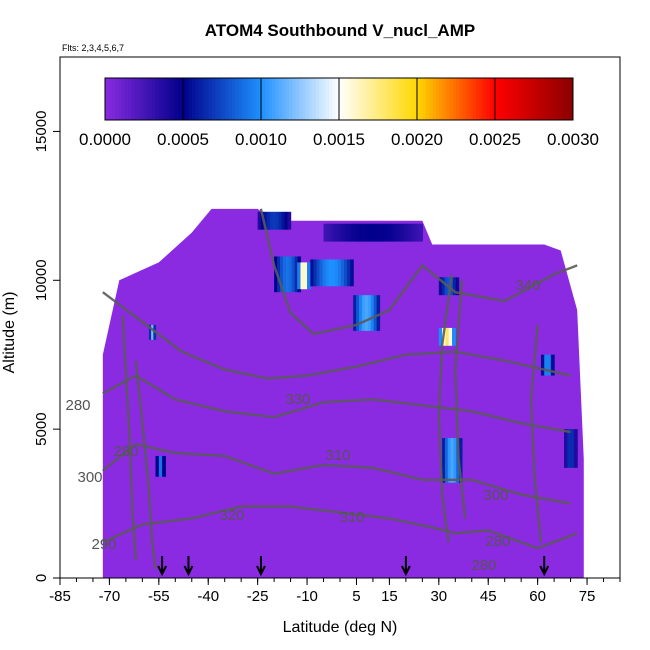 The height and width of the screenshot is (650, 650). Describe the element at coordinates (488, 596) in the screenshot. I see `x-tick-label: 45` at that location.